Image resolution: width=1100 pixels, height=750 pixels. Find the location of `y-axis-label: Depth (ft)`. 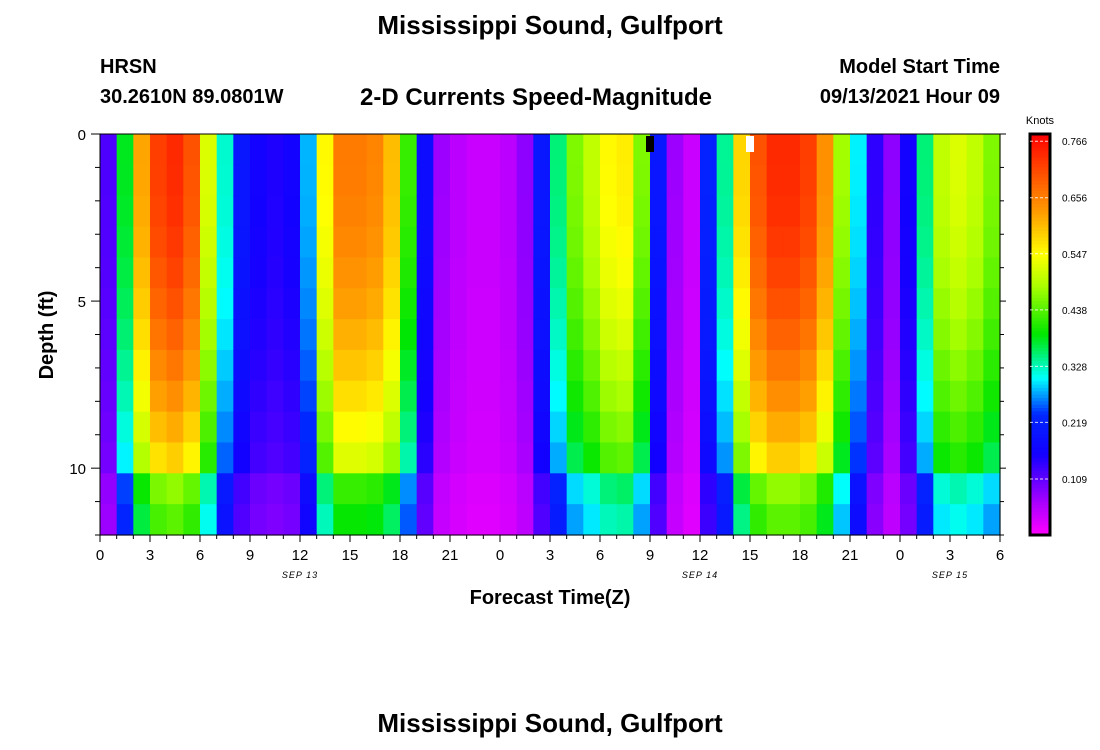

y-axis-label: Depth (ft) is located at coordinates (47, 335).